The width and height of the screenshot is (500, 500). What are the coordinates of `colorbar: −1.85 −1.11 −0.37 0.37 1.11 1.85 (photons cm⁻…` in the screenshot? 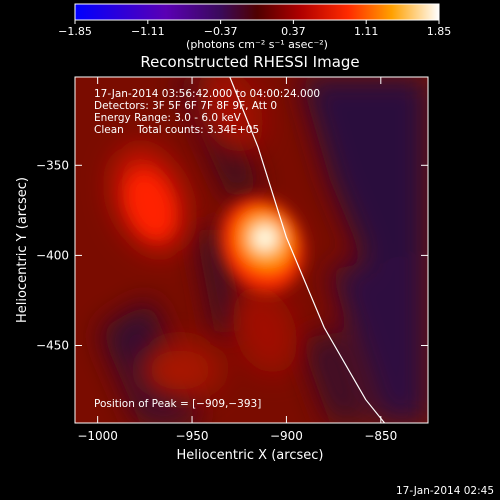 It's located at (254, 27).